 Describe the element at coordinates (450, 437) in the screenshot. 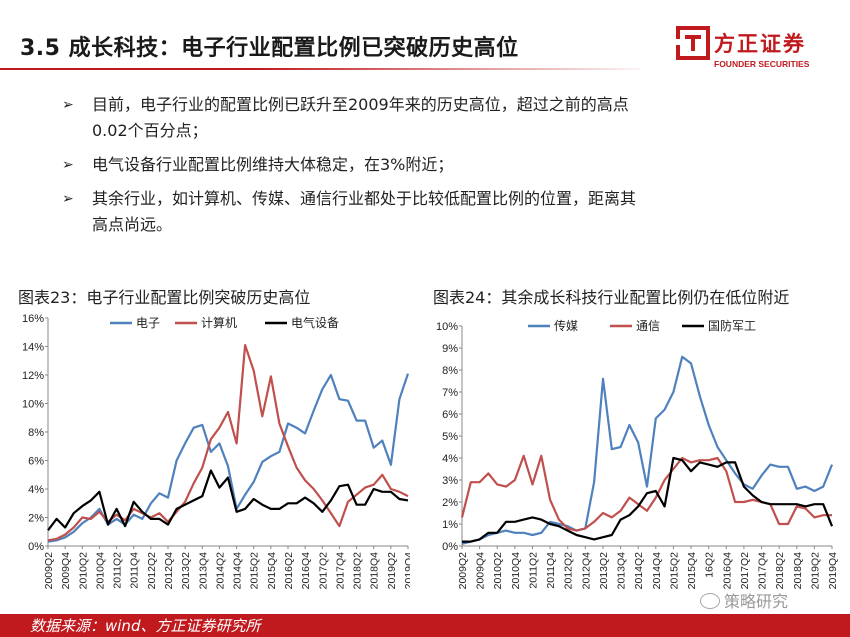

I see `y-tick-label: 5%` at that location.